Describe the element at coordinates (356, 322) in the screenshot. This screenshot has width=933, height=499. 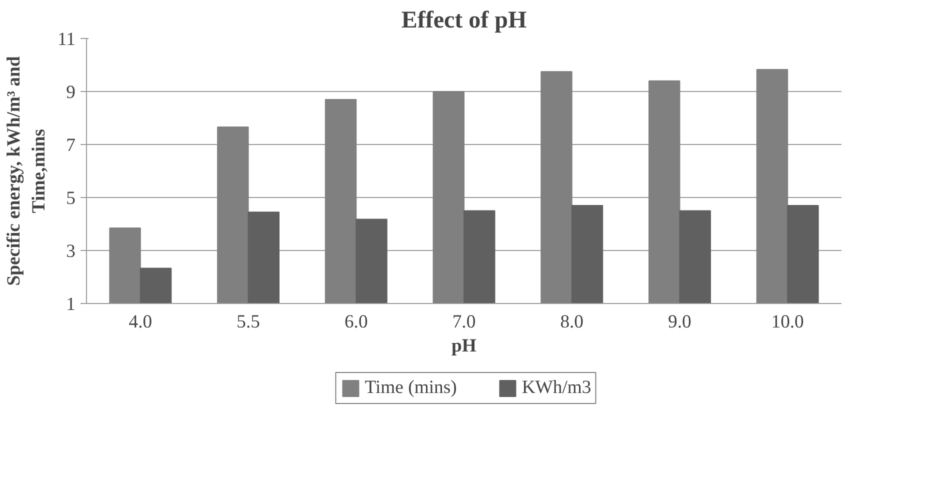
I see `x-tick-label: 6.0` at that location.